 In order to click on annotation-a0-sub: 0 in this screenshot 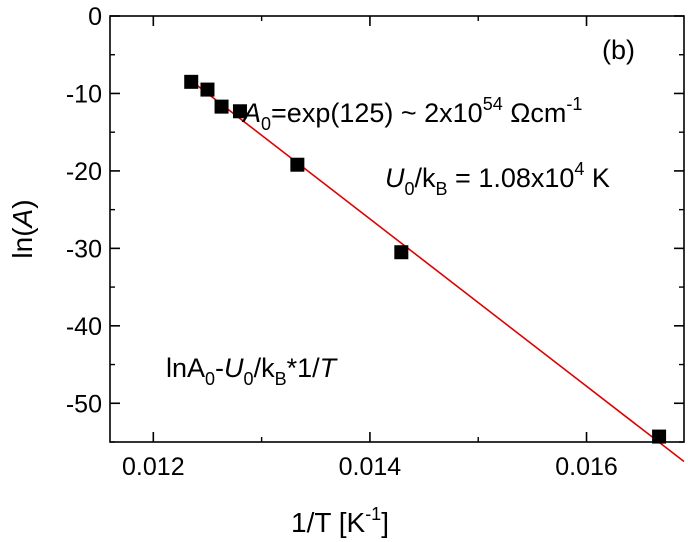, I will do `click(266, 124)`.